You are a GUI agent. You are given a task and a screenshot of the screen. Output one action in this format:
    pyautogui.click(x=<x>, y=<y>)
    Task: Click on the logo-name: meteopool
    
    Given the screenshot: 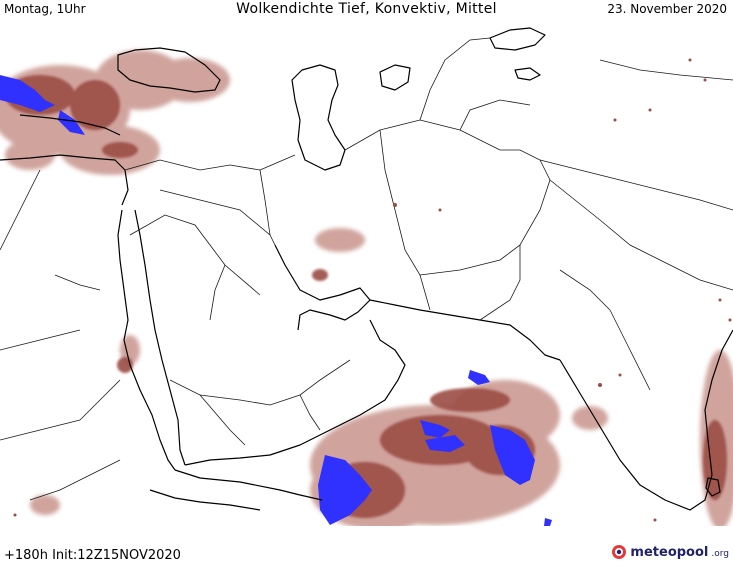 What is the action you would take?
    pyautogui.click(x=669, y=552)
    